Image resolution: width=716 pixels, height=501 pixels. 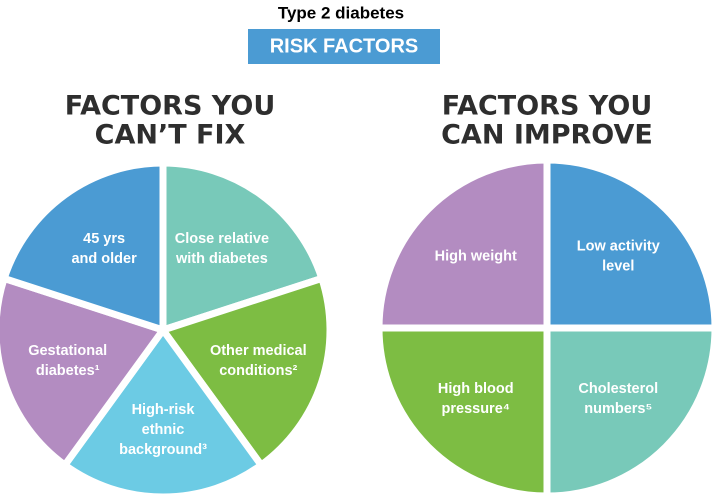 I want to click on panel-heading: CAN’T FIX, so click(x=170, y=135).